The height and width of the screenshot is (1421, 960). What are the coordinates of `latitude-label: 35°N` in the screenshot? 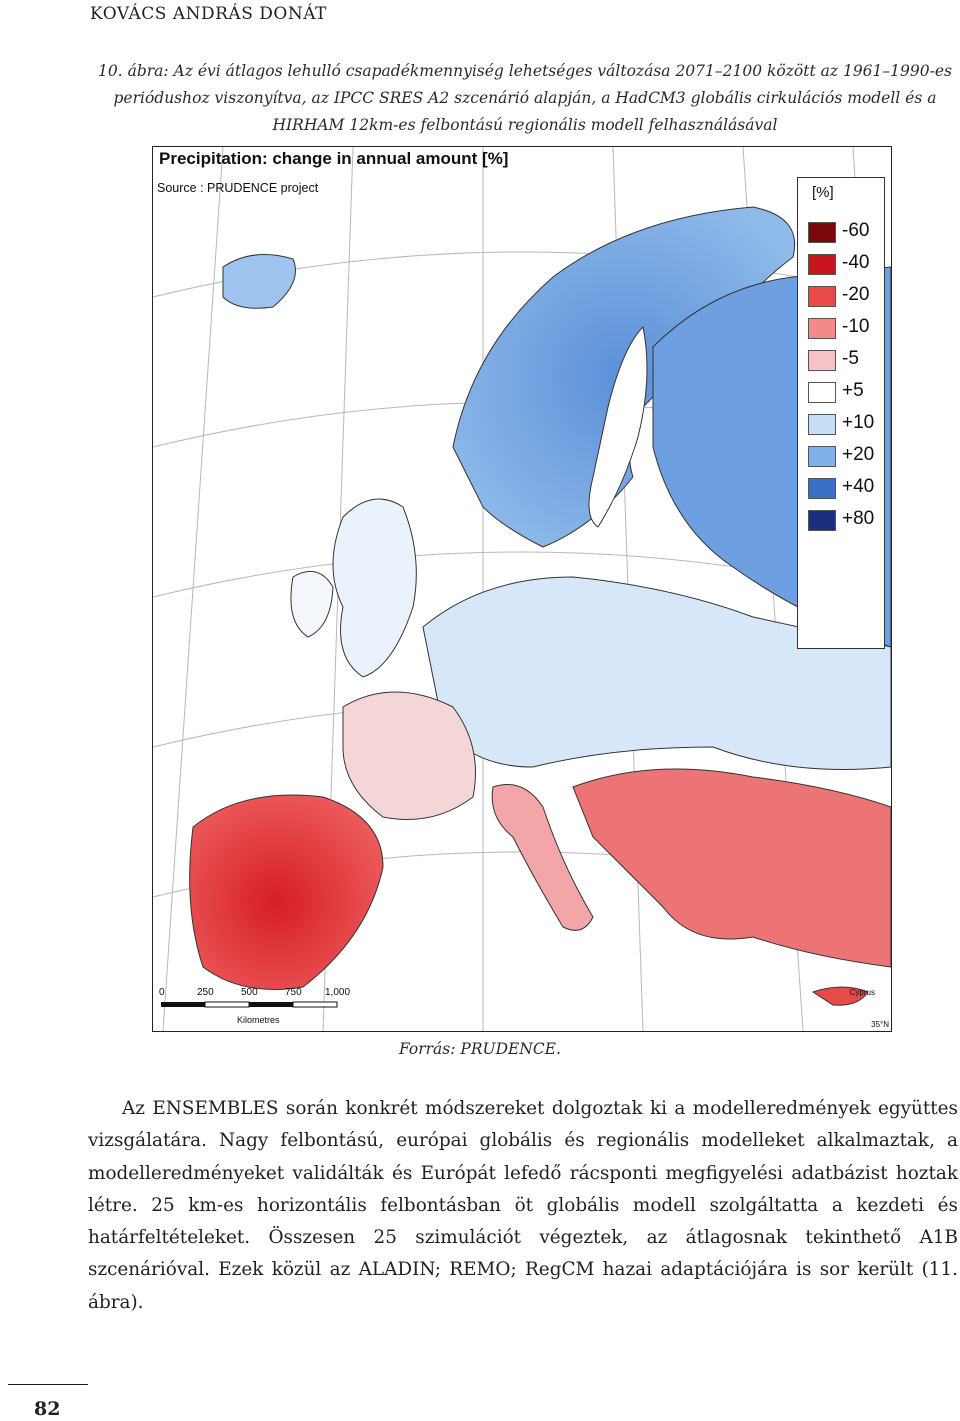 It's located at (880, 1024).